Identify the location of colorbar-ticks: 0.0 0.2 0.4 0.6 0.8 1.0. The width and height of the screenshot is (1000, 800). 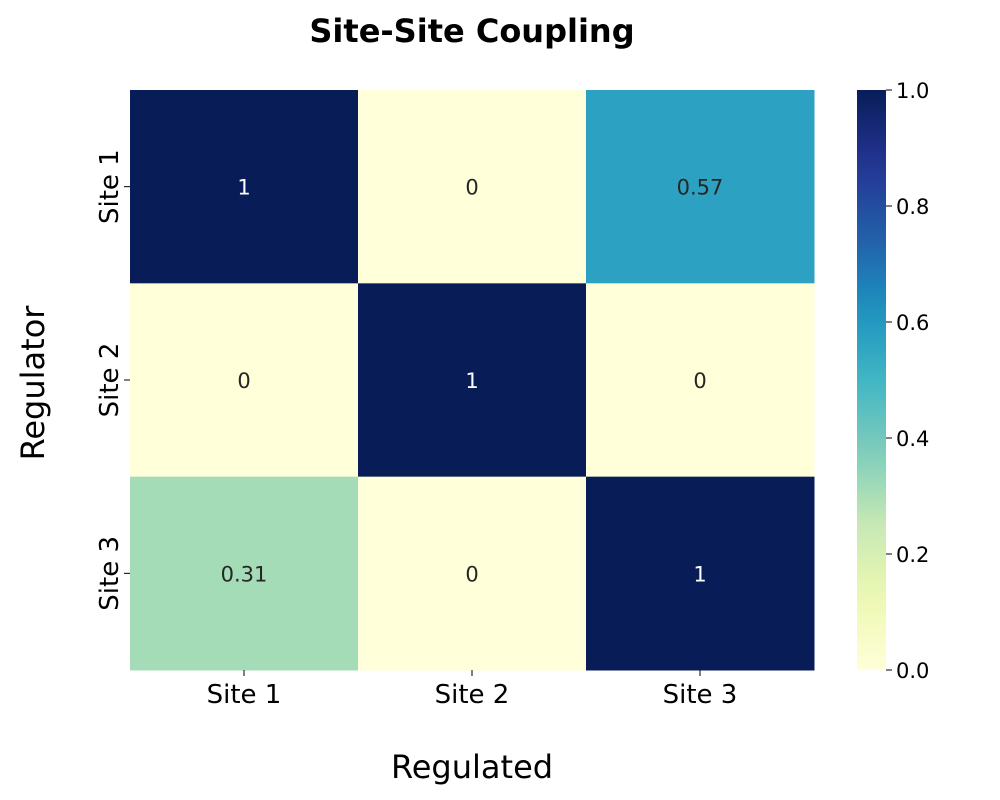
(907, 381).